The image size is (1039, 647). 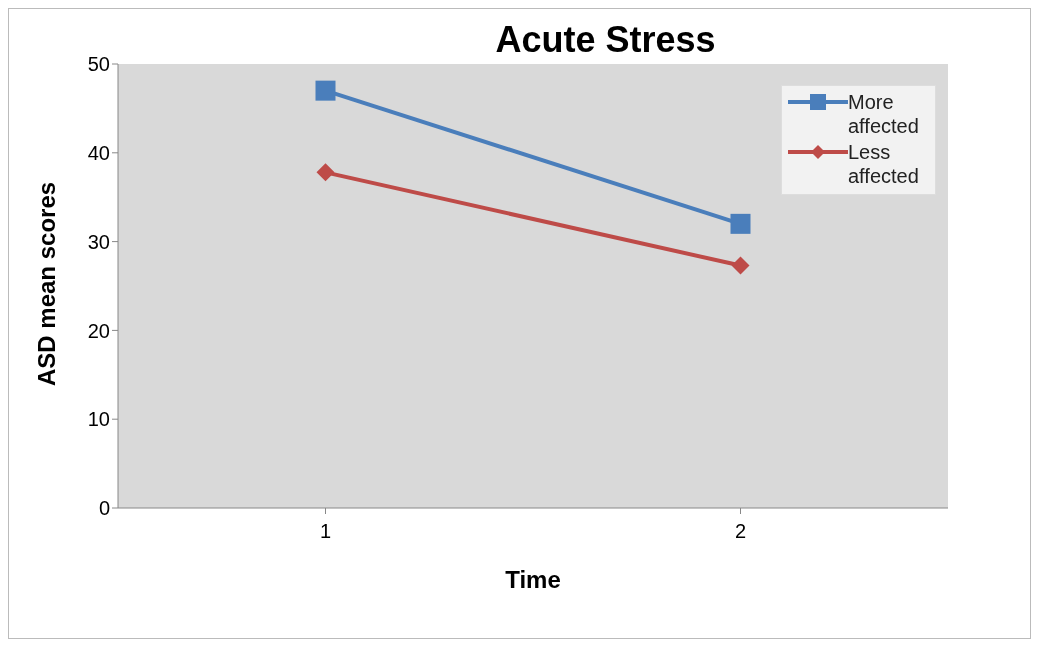 I want to click on x-tick-label: 2, so click(x=740, y=531).